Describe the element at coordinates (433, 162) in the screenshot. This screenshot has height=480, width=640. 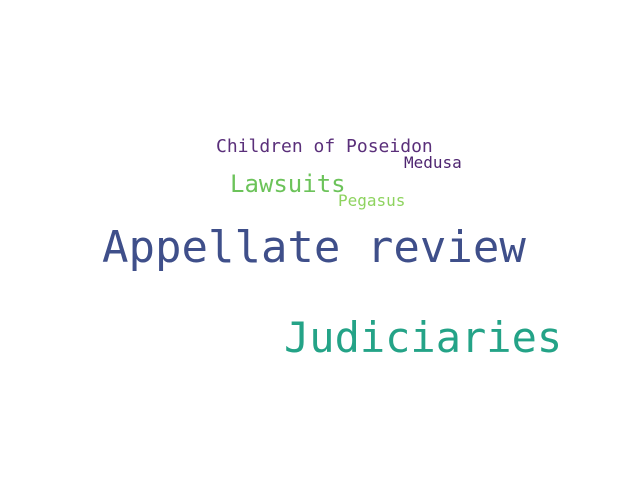
I see `word-medusa: Medusa` at that location.